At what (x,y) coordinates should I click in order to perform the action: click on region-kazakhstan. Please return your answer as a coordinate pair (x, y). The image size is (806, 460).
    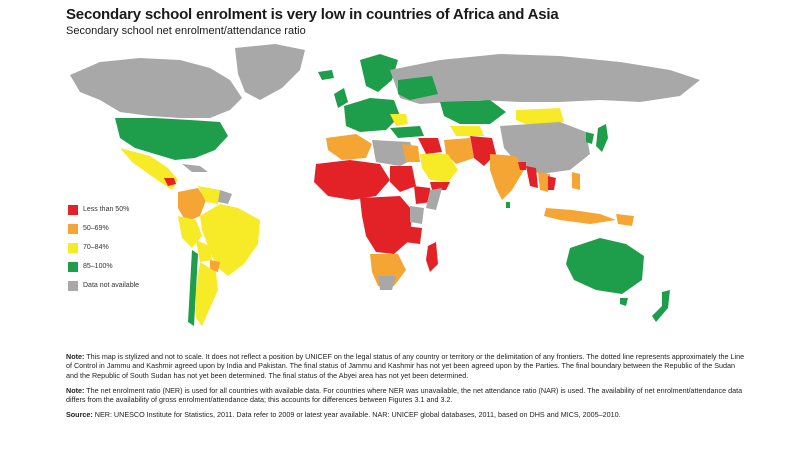
    Looking at the image, I should click on (473, 112).